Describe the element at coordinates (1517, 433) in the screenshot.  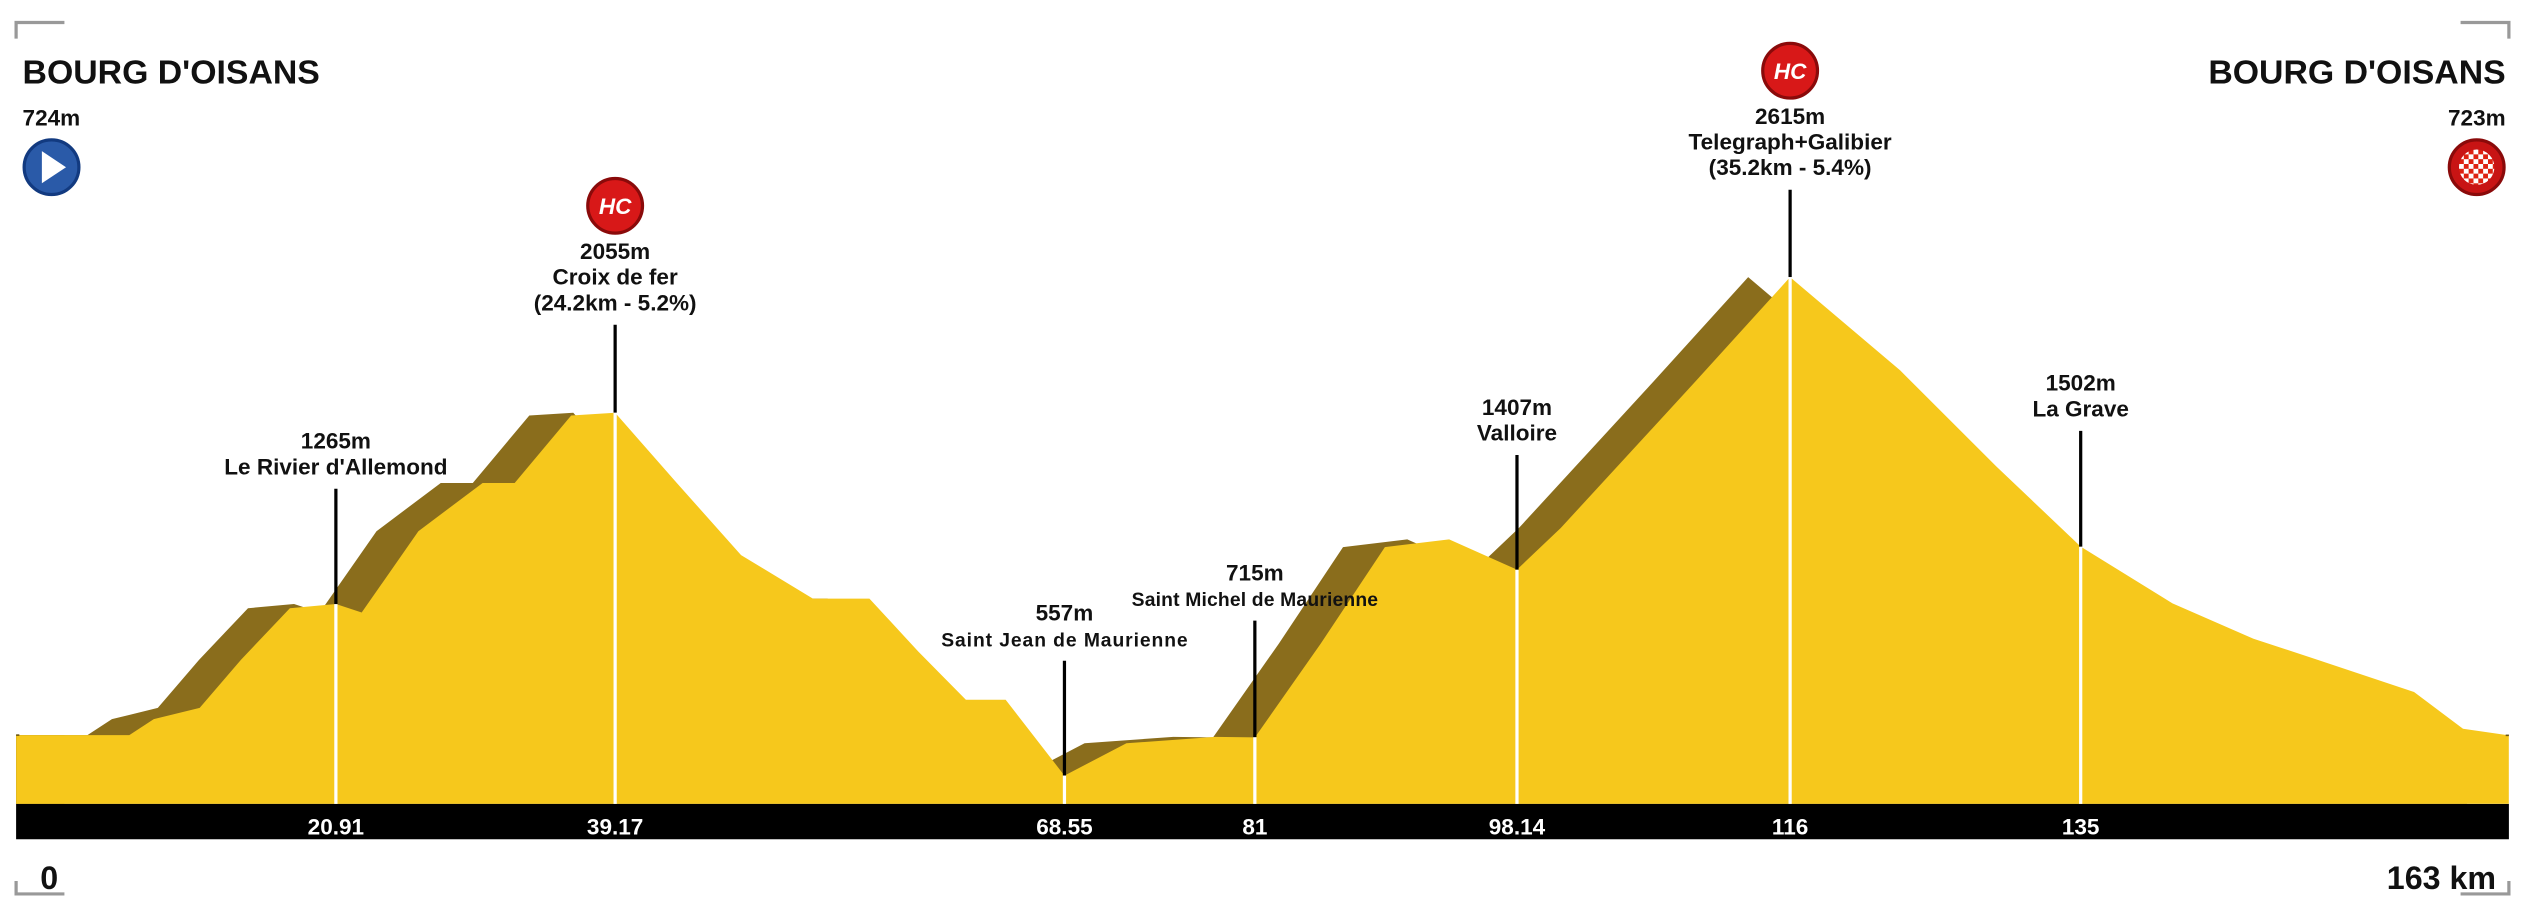
I see `waypoint-name: Valloire` at that location.